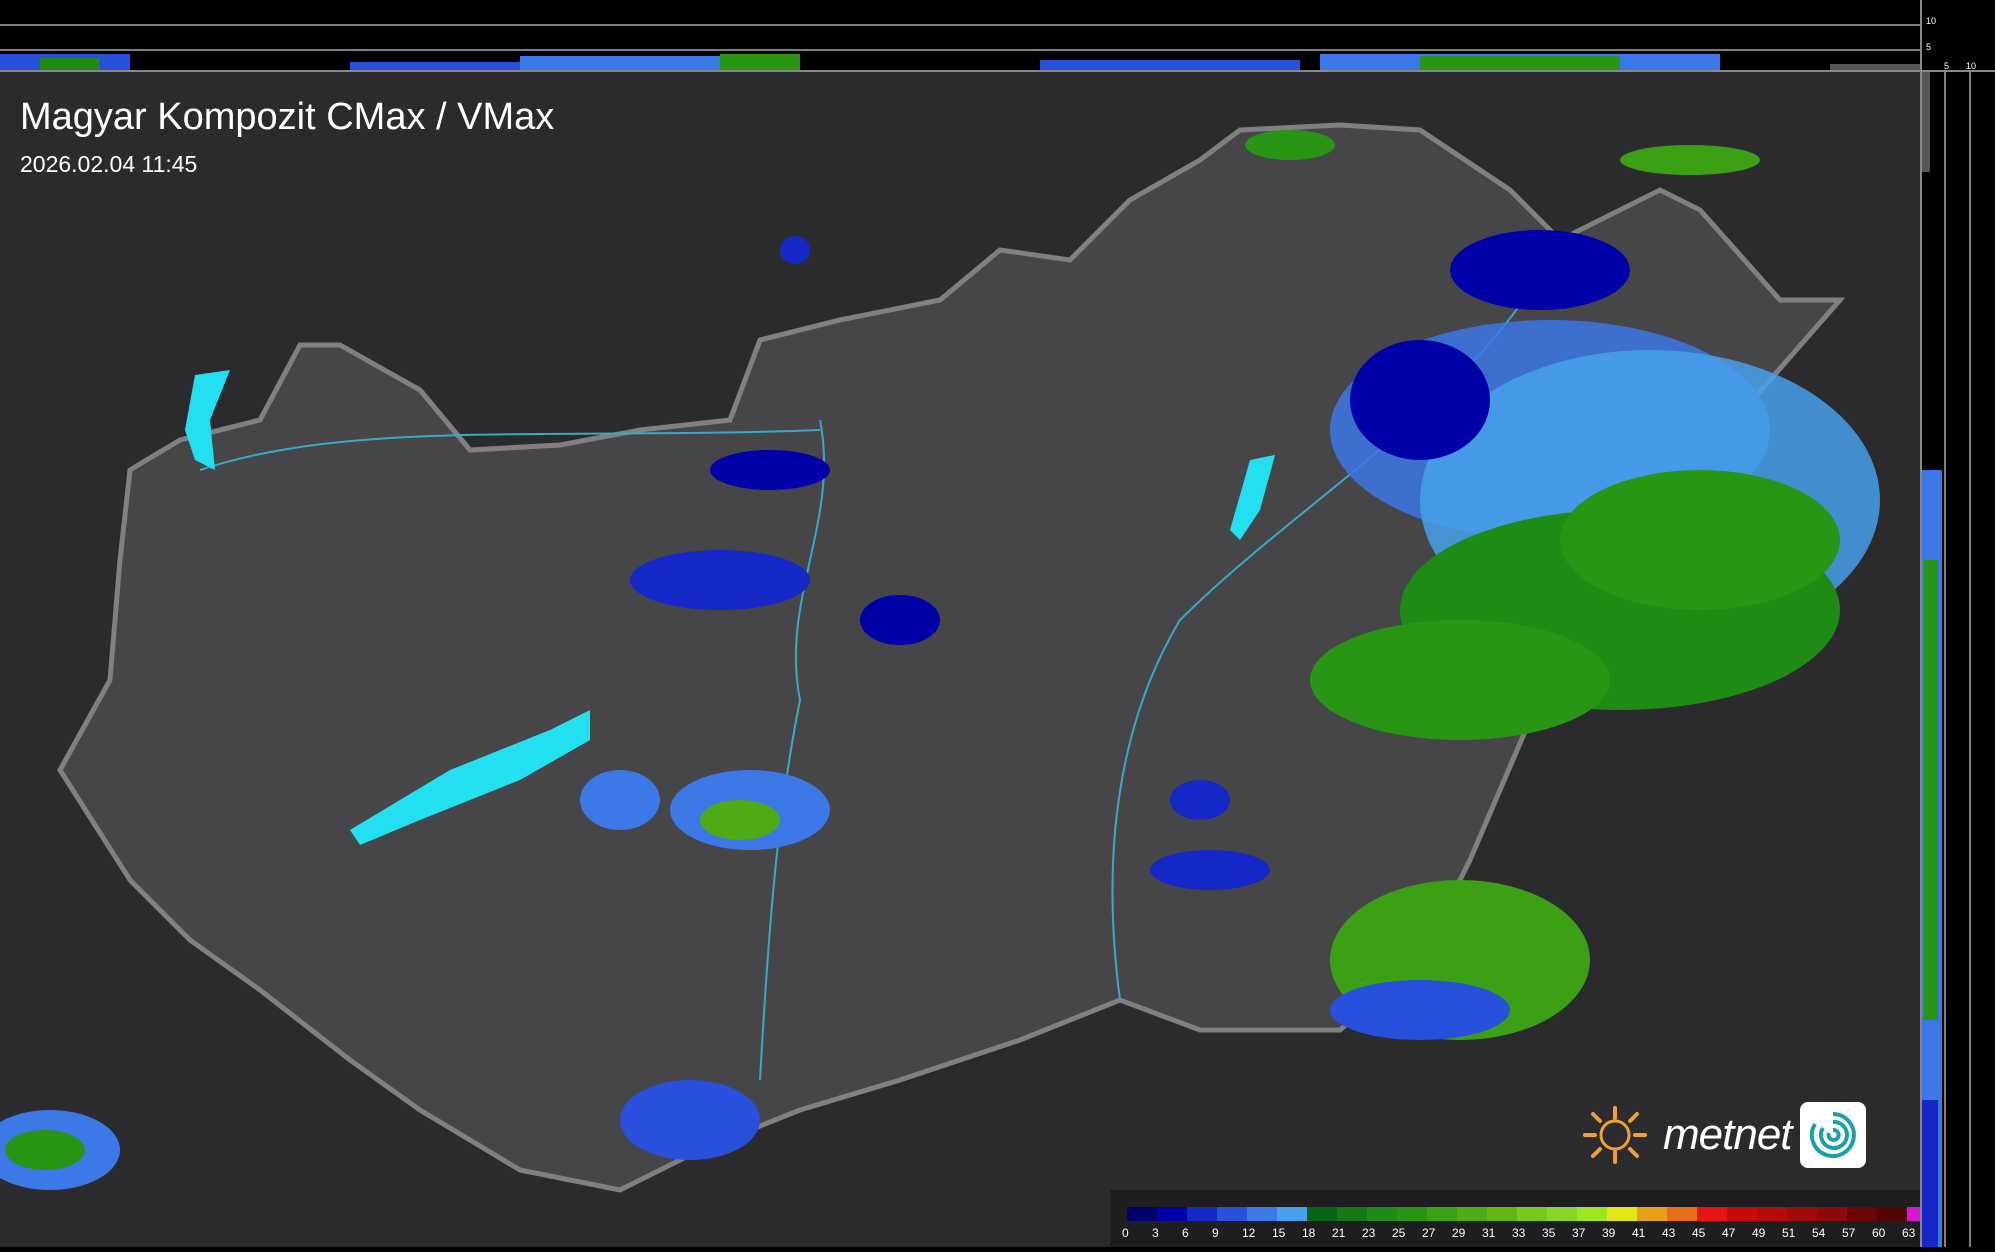 The height and width of the screenshot is (1252, 1995). Describe the element at coordinates (1609, 1233) in the screenshot. I see `legend-label: 39` at that location.